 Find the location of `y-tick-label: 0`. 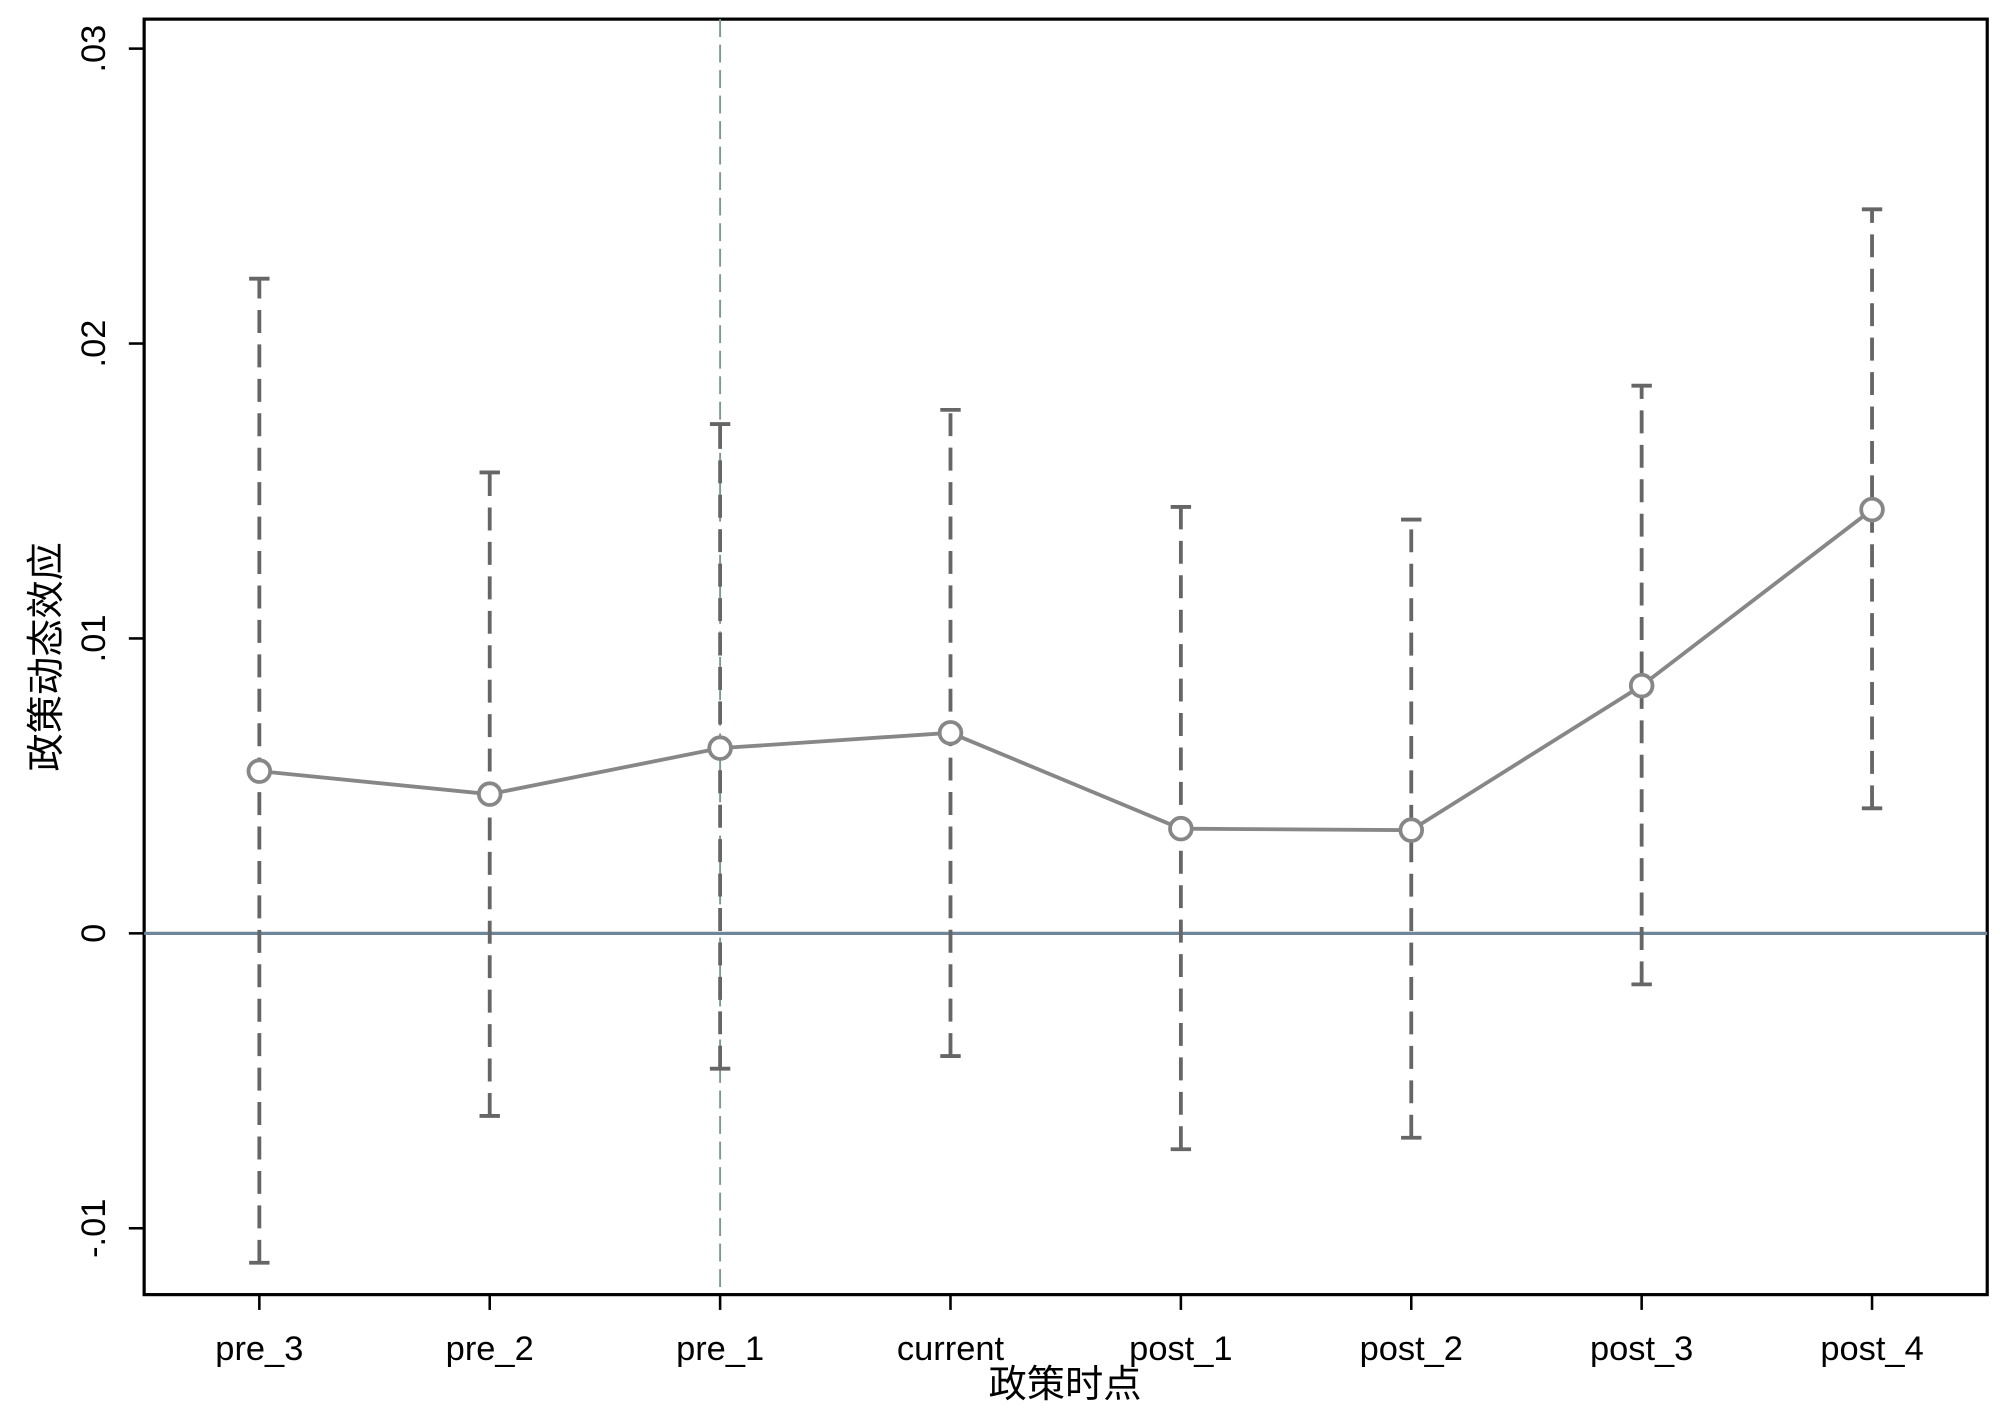

y-tick-label: 0 is located at coordinates (94, 933).